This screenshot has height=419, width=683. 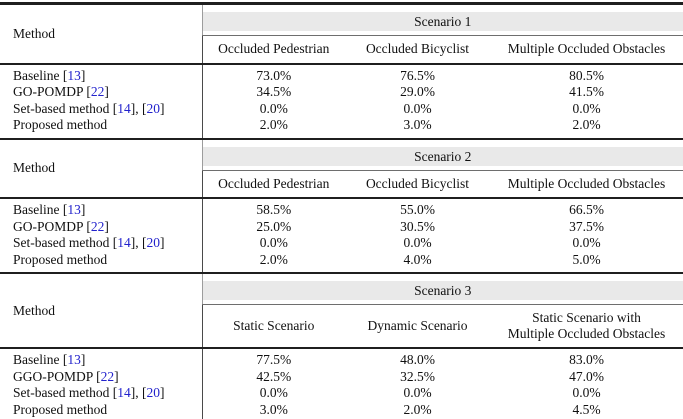 I want to click on scenario-band: Scenario 2, so click(x=442, y=155).